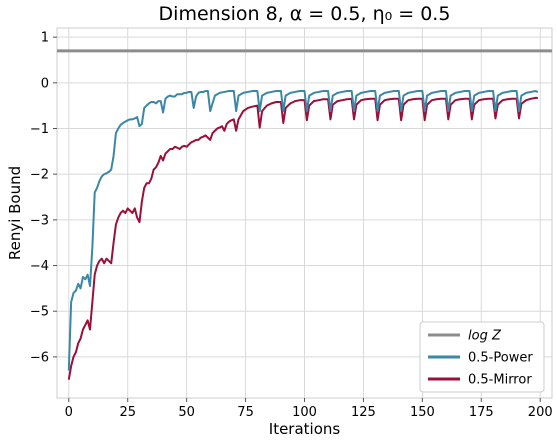 Image resolution: width=557 pixels, height=440 pixels. What do you see at coordinates (540, 412) in the screenshot?
I see `x-tick-label: 200` at bounding box center [540, 412].